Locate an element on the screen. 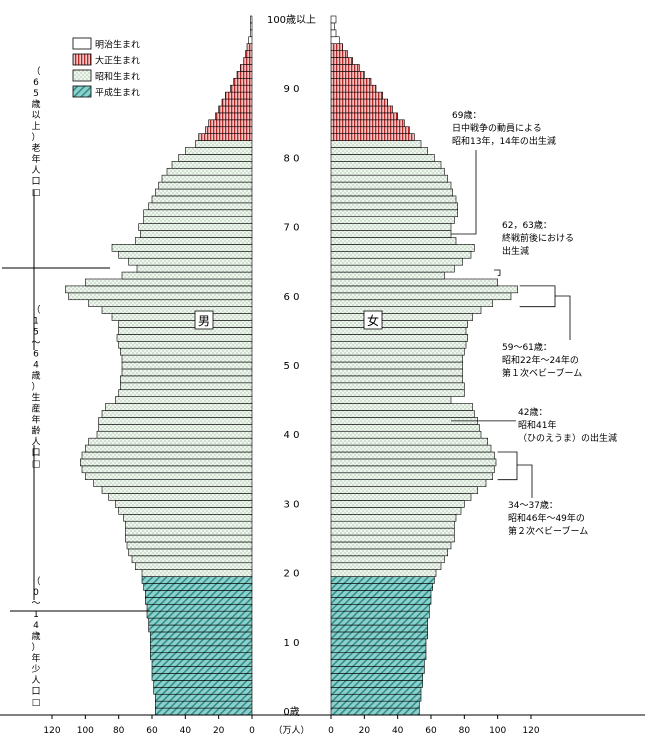 This screenshot has height=751, width=645. age-tick-label: 9 0 is located at coordinates (292, 89).